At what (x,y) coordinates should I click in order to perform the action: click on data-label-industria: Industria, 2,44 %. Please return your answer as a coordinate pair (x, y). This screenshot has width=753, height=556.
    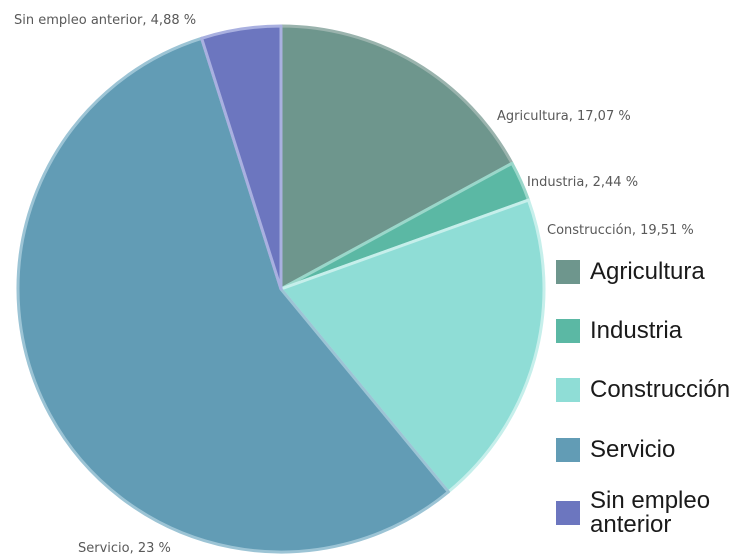
    Looking at the image, I should click on (582, 182).